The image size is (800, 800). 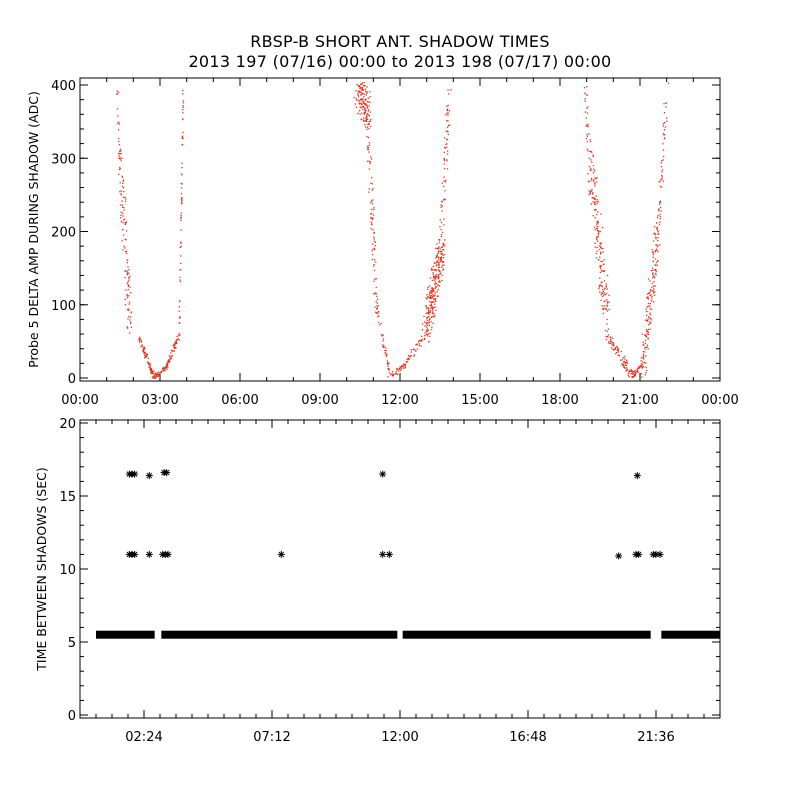 I want to click on top-x-tick-label: 15:00, so click(x=479, y=400).